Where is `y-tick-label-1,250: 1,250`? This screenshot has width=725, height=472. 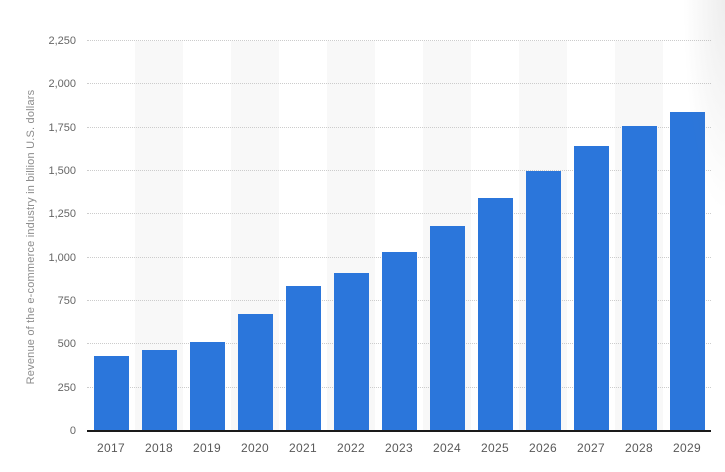 y-tick-label-1,250: 1,250 is located at coordinates (62, 214).